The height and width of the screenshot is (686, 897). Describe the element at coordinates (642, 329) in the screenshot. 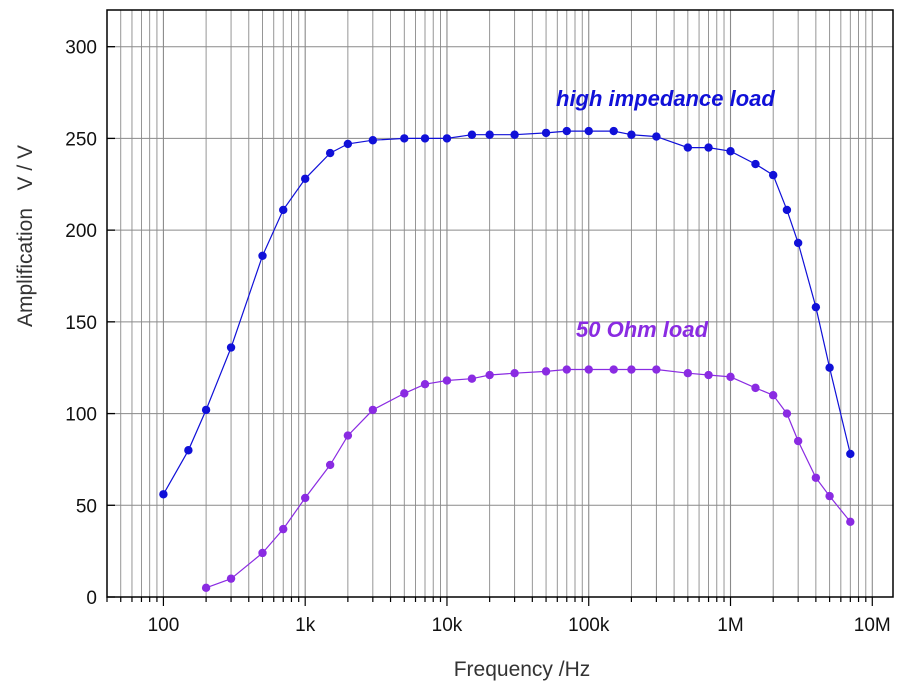

I see `series-label-50-ohm: 50 Ohm load` at that location.